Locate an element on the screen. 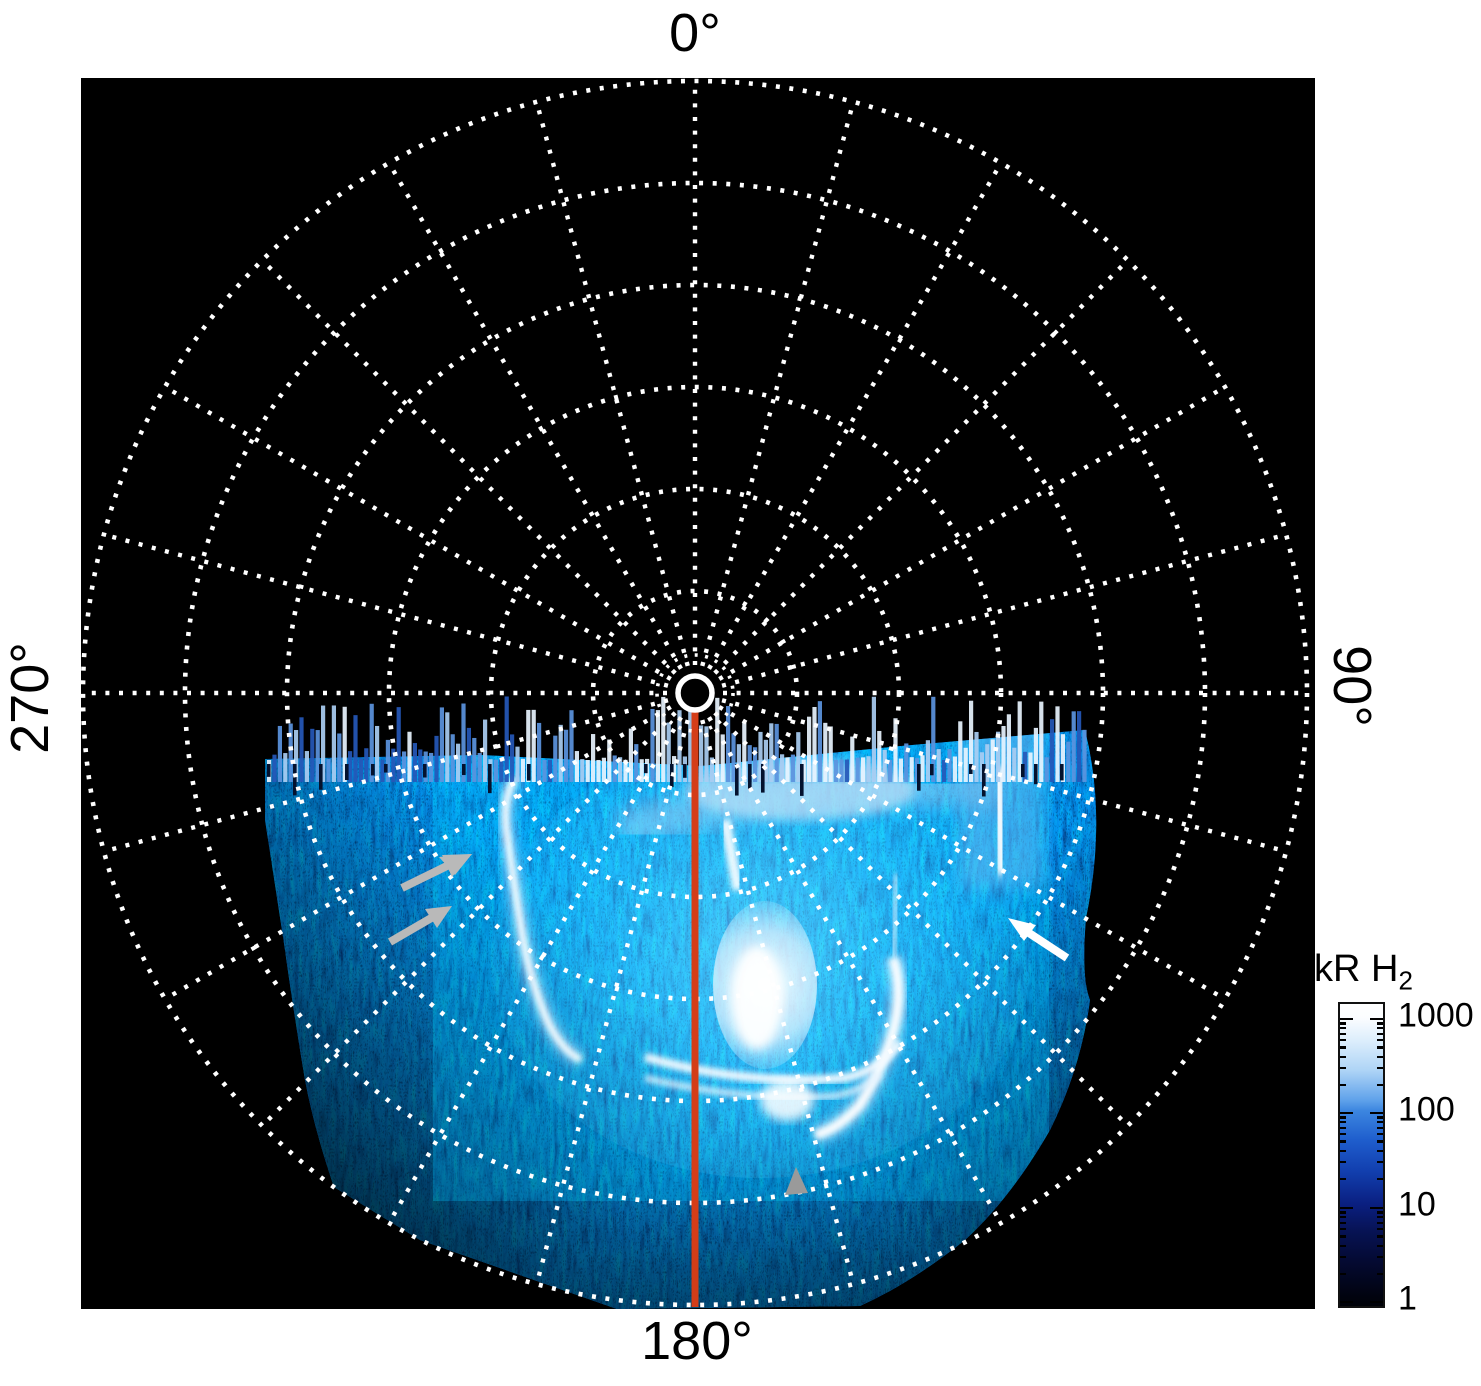 This screenshot has height=1386, width=1481. colorbar-tick-1: 1 is located at coordinates (1407, 1298).